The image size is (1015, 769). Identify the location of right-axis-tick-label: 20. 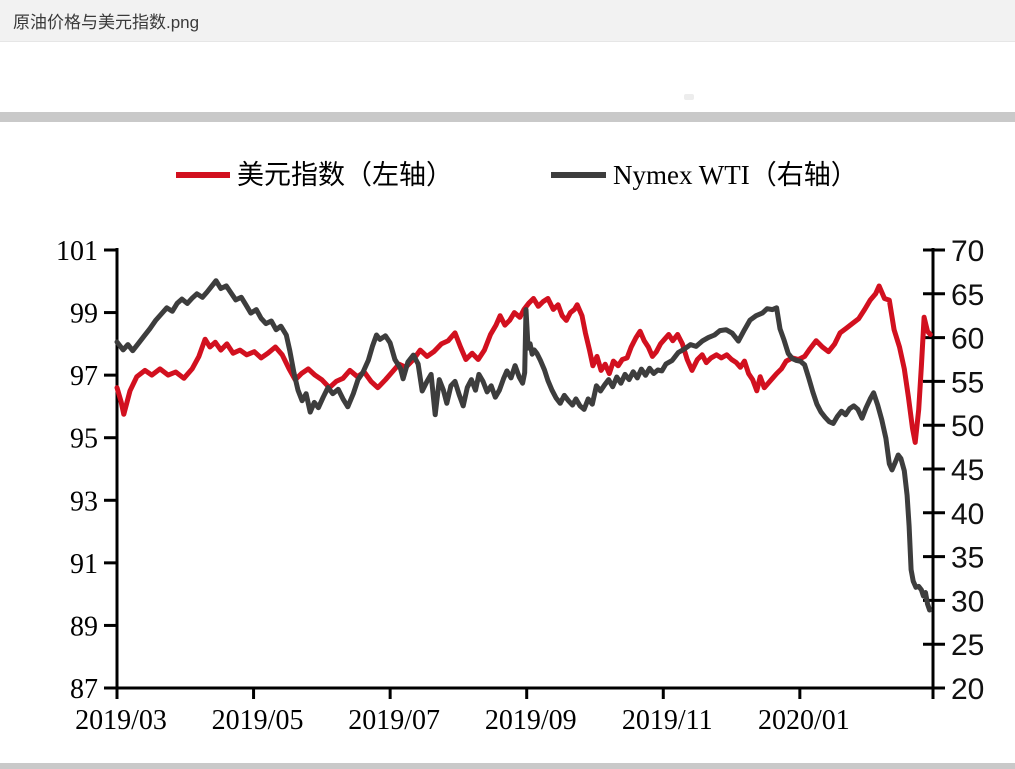
(967, 689).